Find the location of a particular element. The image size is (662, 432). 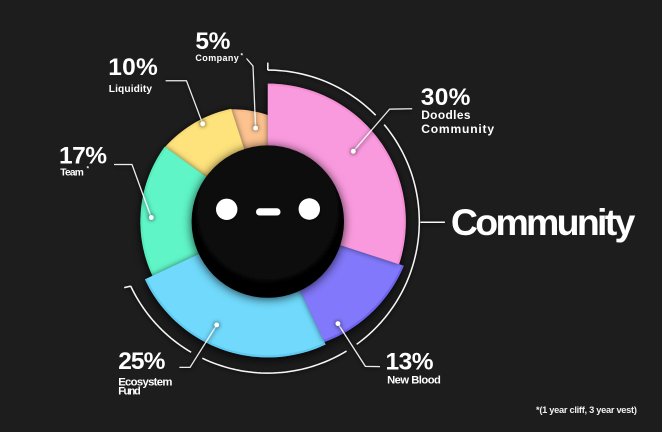

svg-text: Doodles is located at coordinates (446, 115).